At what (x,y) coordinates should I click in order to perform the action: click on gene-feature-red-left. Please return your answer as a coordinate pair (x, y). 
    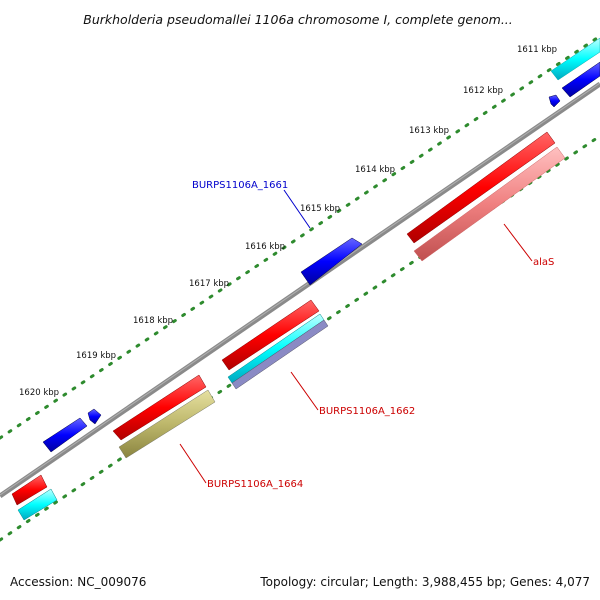
    Looking at the image, I should click on (29, 490).